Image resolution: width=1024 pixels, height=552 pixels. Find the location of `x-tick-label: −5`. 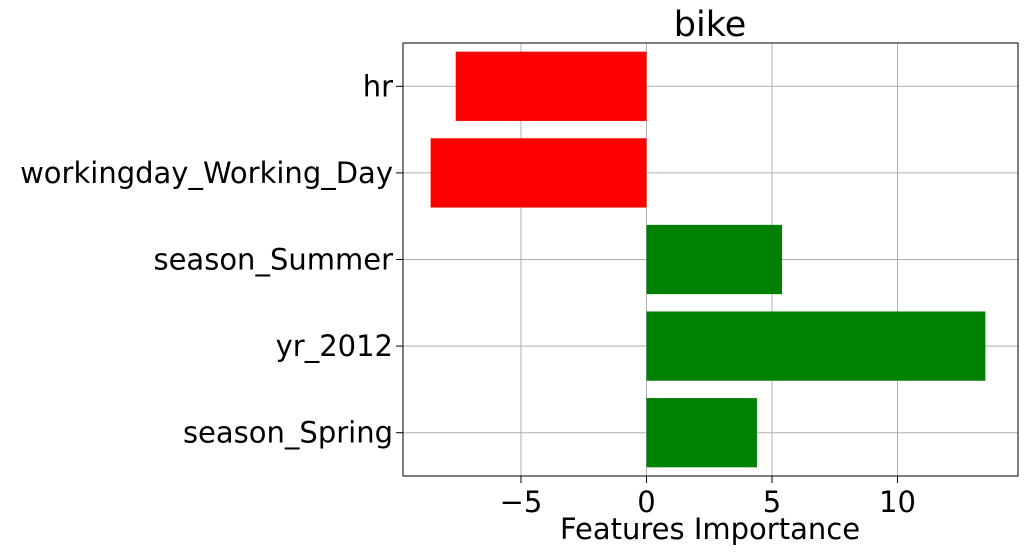

x-tick-label: −5 is located at coordinates (521, 502).